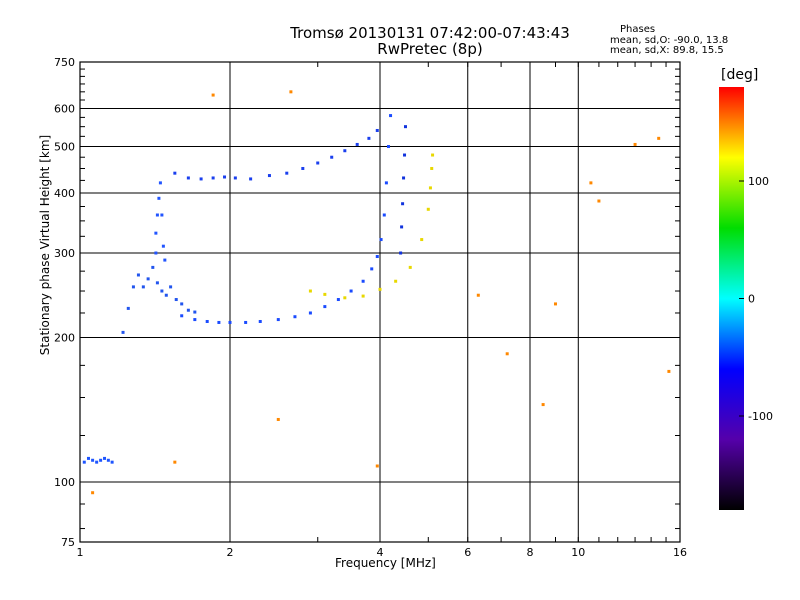  Describe the element at coordinates (740, 75) in the screenshot. I see `colorbar-label: [deg]` at that location.